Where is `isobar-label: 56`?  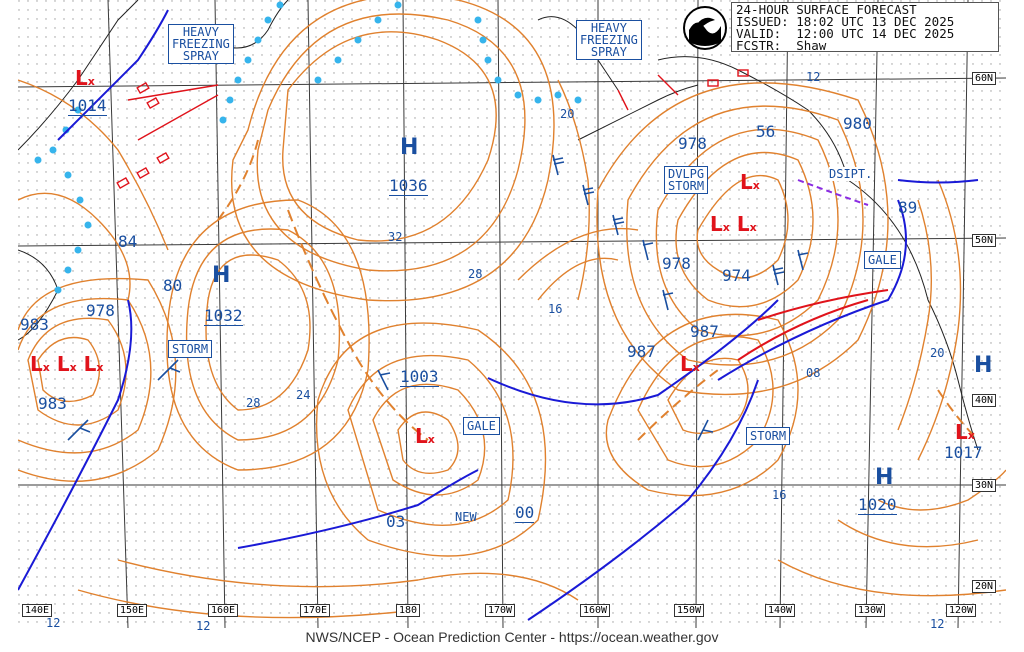
isobar-label: 56 is located at coordinates (766, 131).